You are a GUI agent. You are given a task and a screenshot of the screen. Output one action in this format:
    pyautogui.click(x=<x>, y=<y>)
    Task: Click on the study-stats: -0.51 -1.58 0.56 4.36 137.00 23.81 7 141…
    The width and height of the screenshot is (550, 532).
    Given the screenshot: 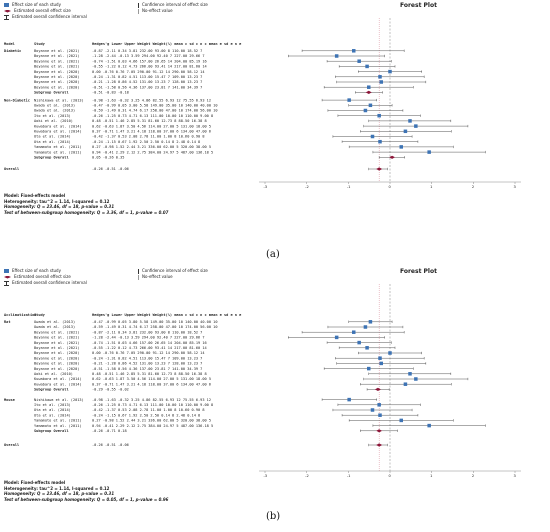 What is the action you would take?
    pyautogui.click(x=147, y=369)
    